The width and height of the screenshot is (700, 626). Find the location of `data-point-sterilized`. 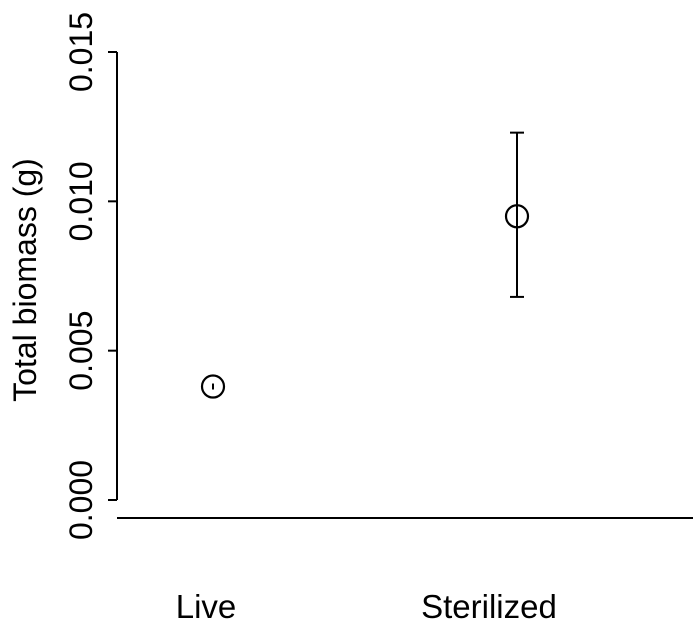

data-point-sterilized is located at coordinates (517, 214).